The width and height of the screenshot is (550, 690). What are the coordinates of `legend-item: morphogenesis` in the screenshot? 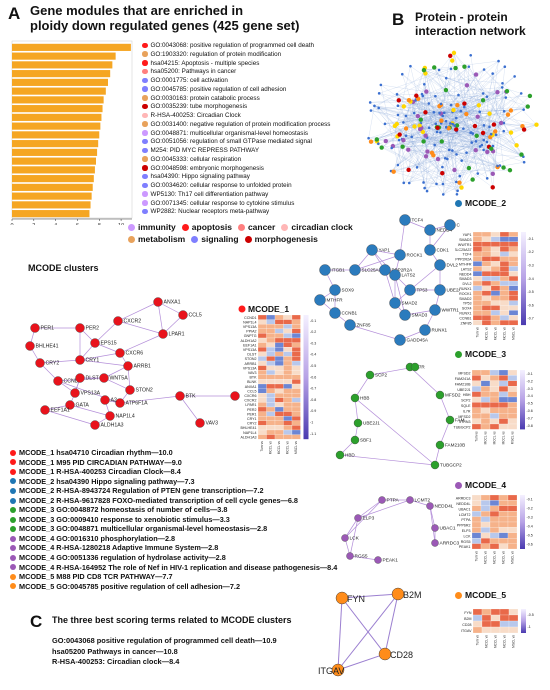 It's located at (281, 239).